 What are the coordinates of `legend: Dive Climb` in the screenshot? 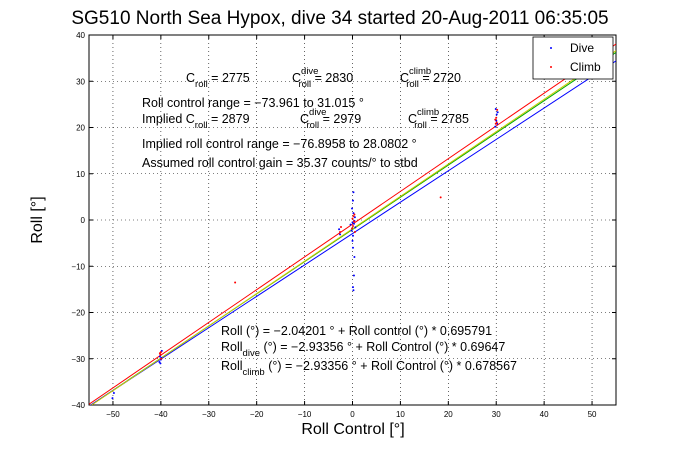 It's located at (573, 58).